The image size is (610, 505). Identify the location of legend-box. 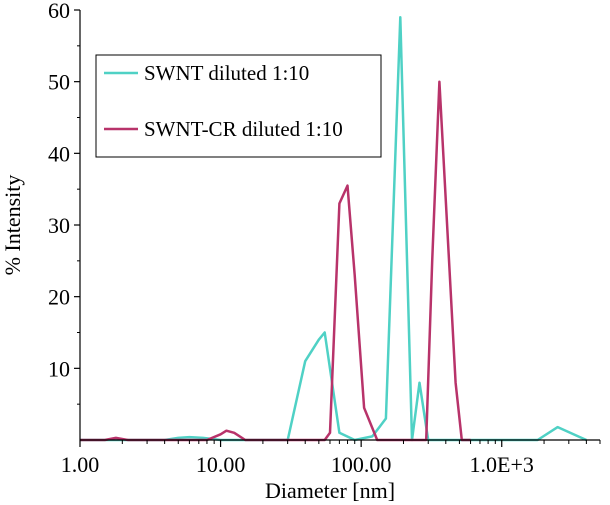
(238, 106).